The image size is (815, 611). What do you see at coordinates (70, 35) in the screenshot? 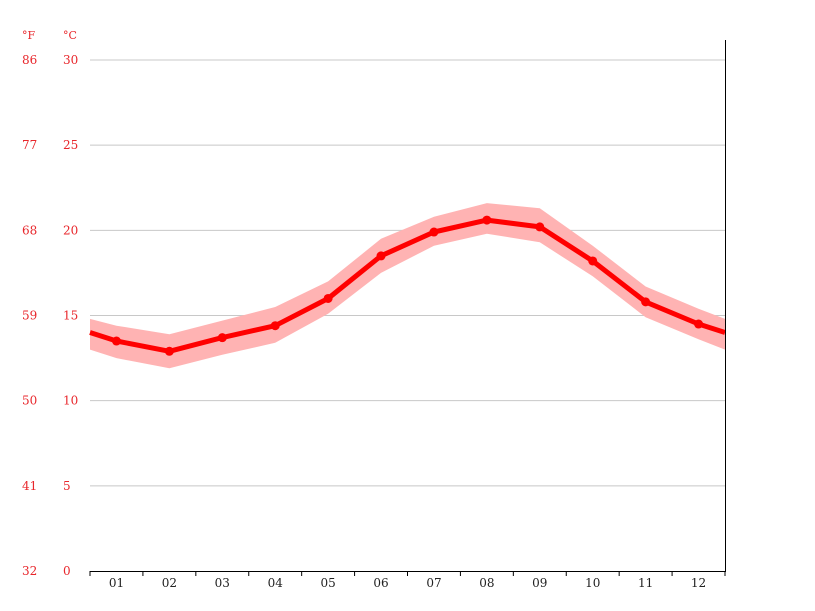
I see `unit-celsius-label: °C` at bounding box center [70, 35].